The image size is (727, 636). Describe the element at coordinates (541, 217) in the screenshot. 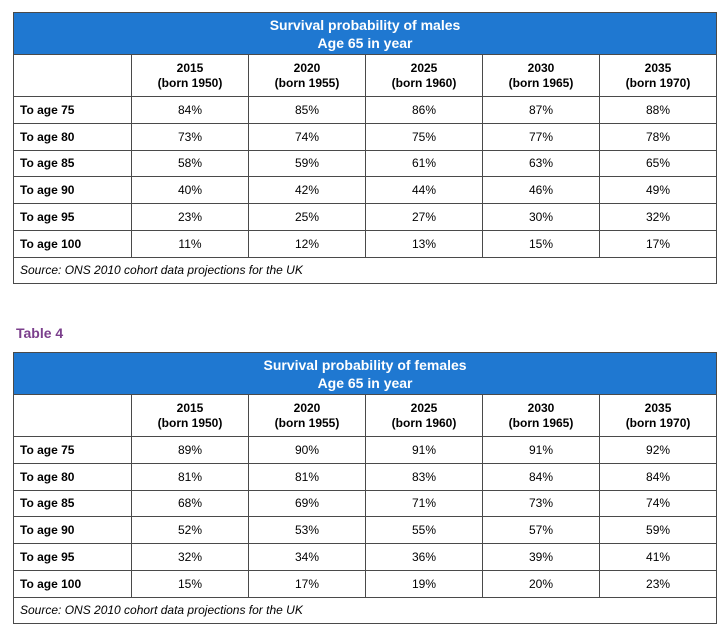

I see `table-cell: 30%` at that location.